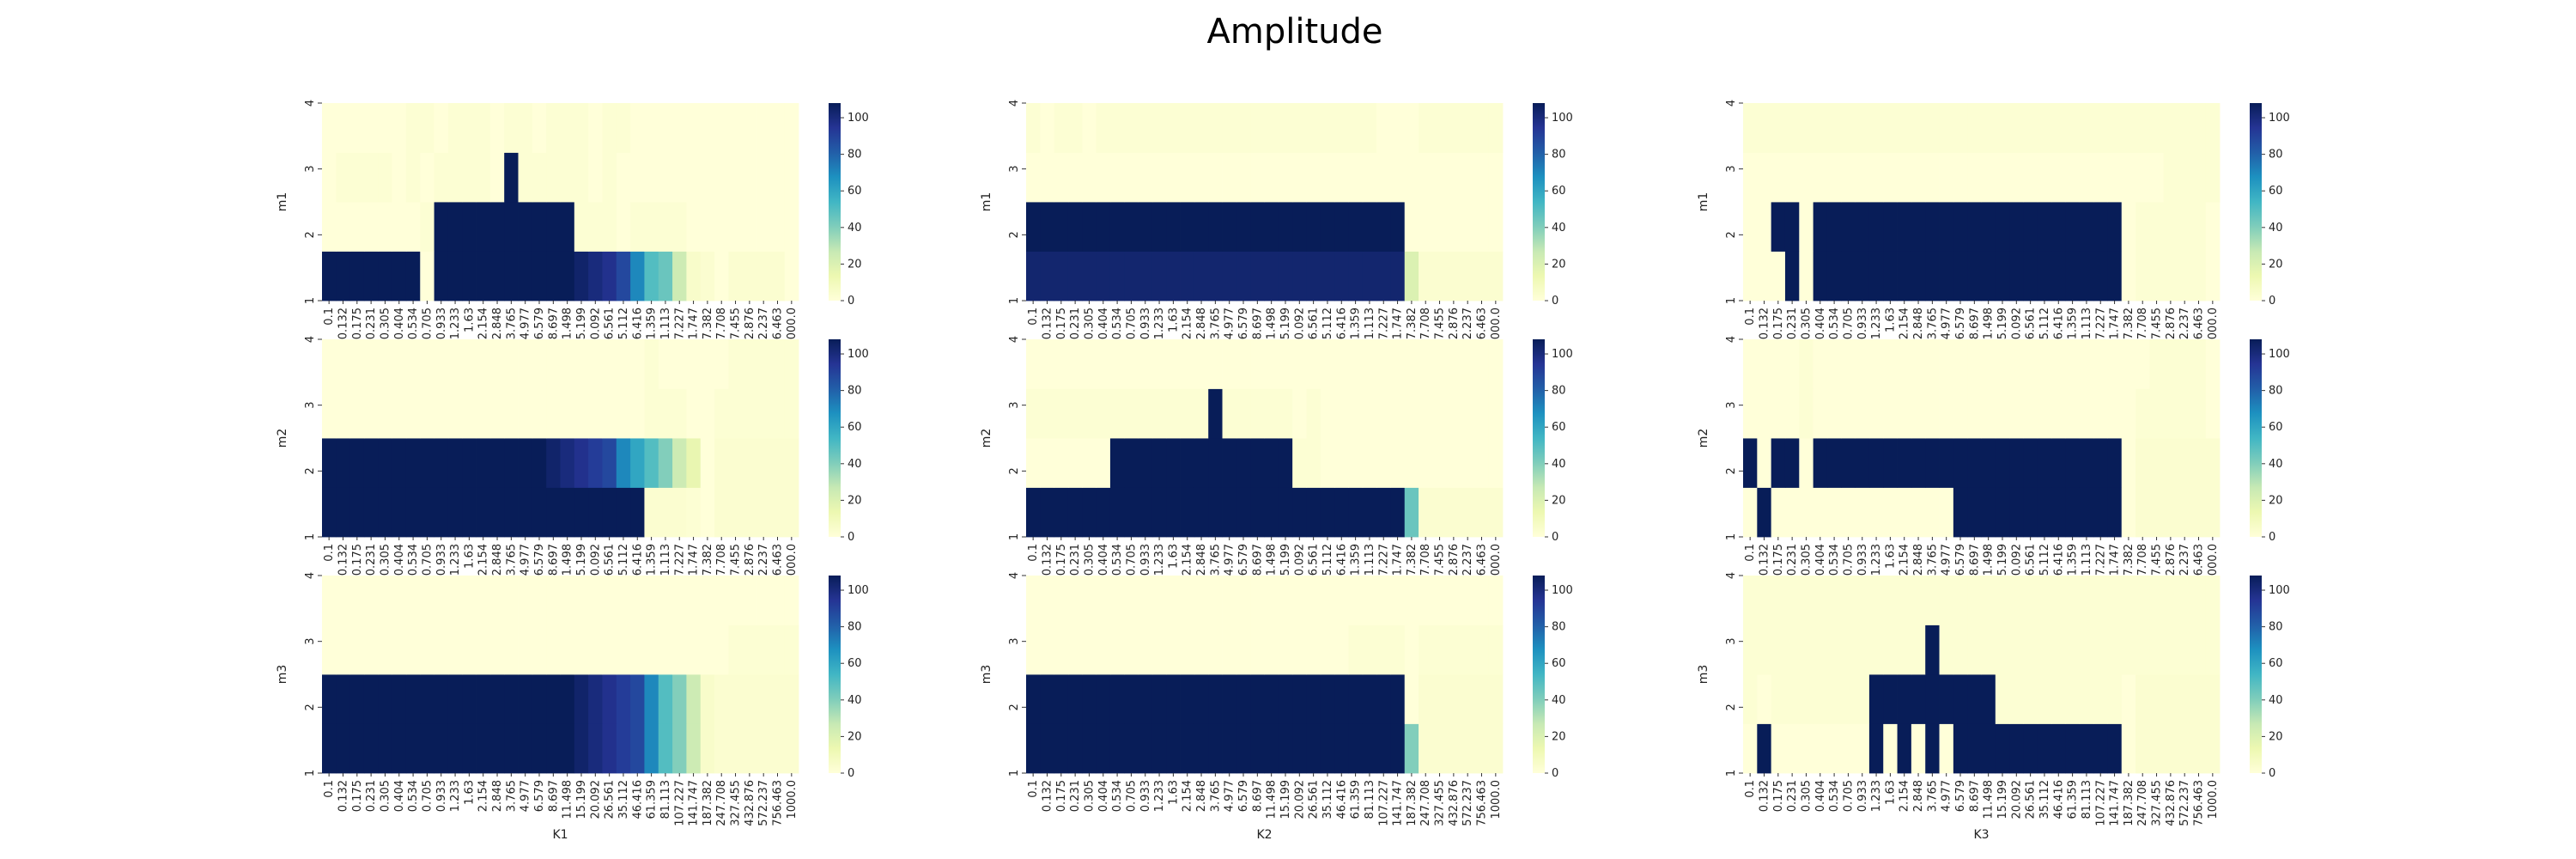  What do you see at coordinates (779, 803) in the screenshot?
I see `x-tick-label: 756.463` at bounding box center [779, 803].